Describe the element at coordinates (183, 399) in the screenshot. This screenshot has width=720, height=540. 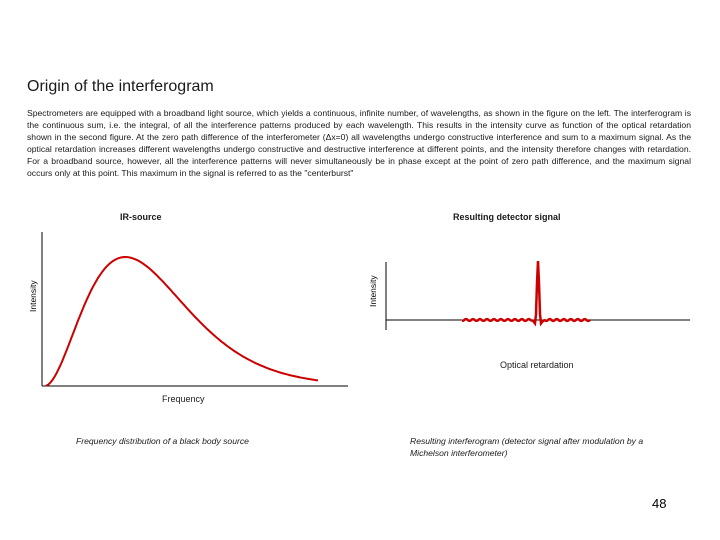
I see `left-figure-xlabel: Frequency` at that location.